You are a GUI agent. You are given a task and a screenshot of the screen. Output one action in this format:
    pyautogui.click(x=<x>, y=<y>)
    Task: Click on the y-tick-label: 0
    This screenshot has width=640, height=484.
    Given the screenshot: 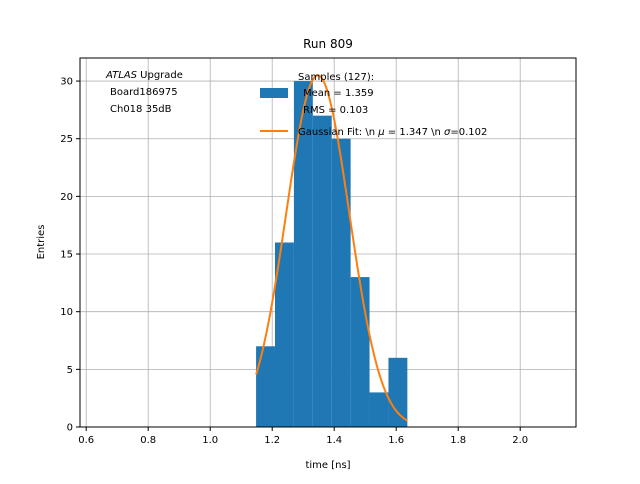 What is the action you would take?
    pyautogui.click(x=70, y=428)
    